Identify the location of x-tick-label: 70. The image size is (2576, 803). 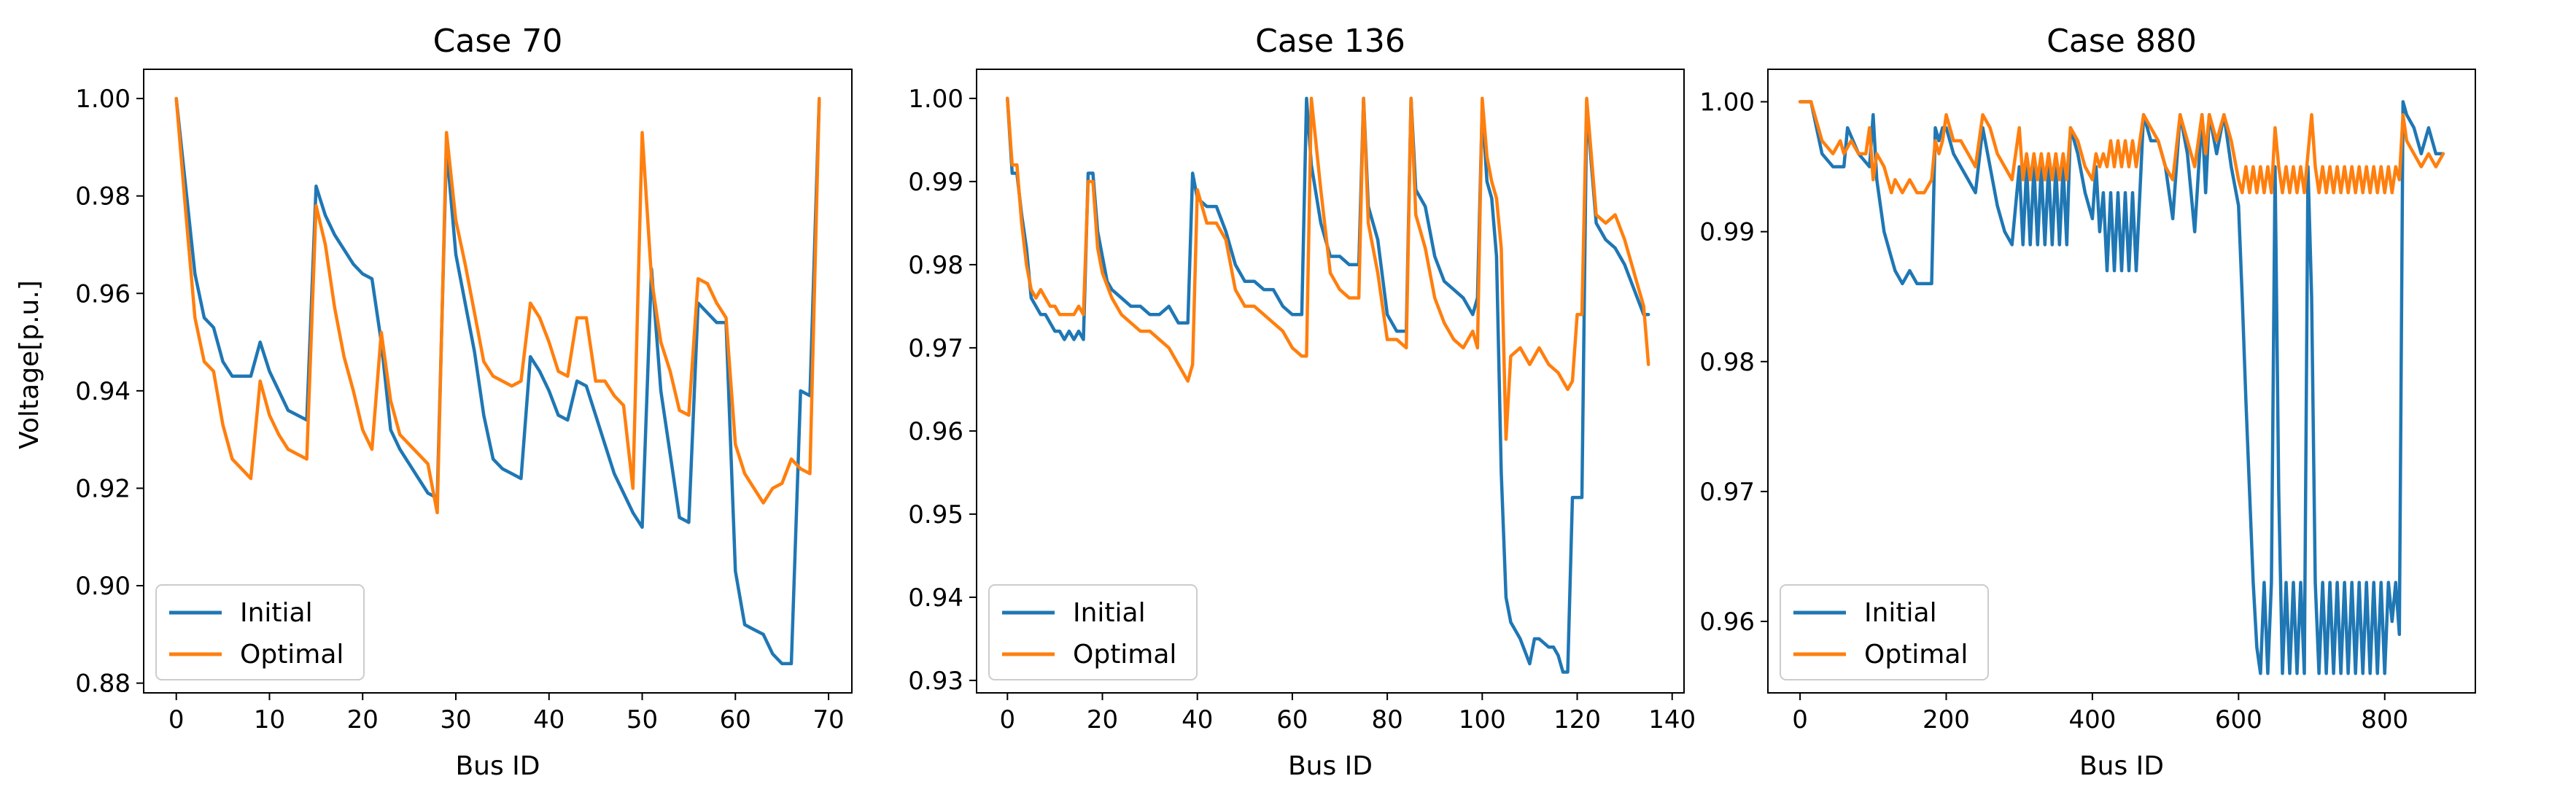
(828, 719).